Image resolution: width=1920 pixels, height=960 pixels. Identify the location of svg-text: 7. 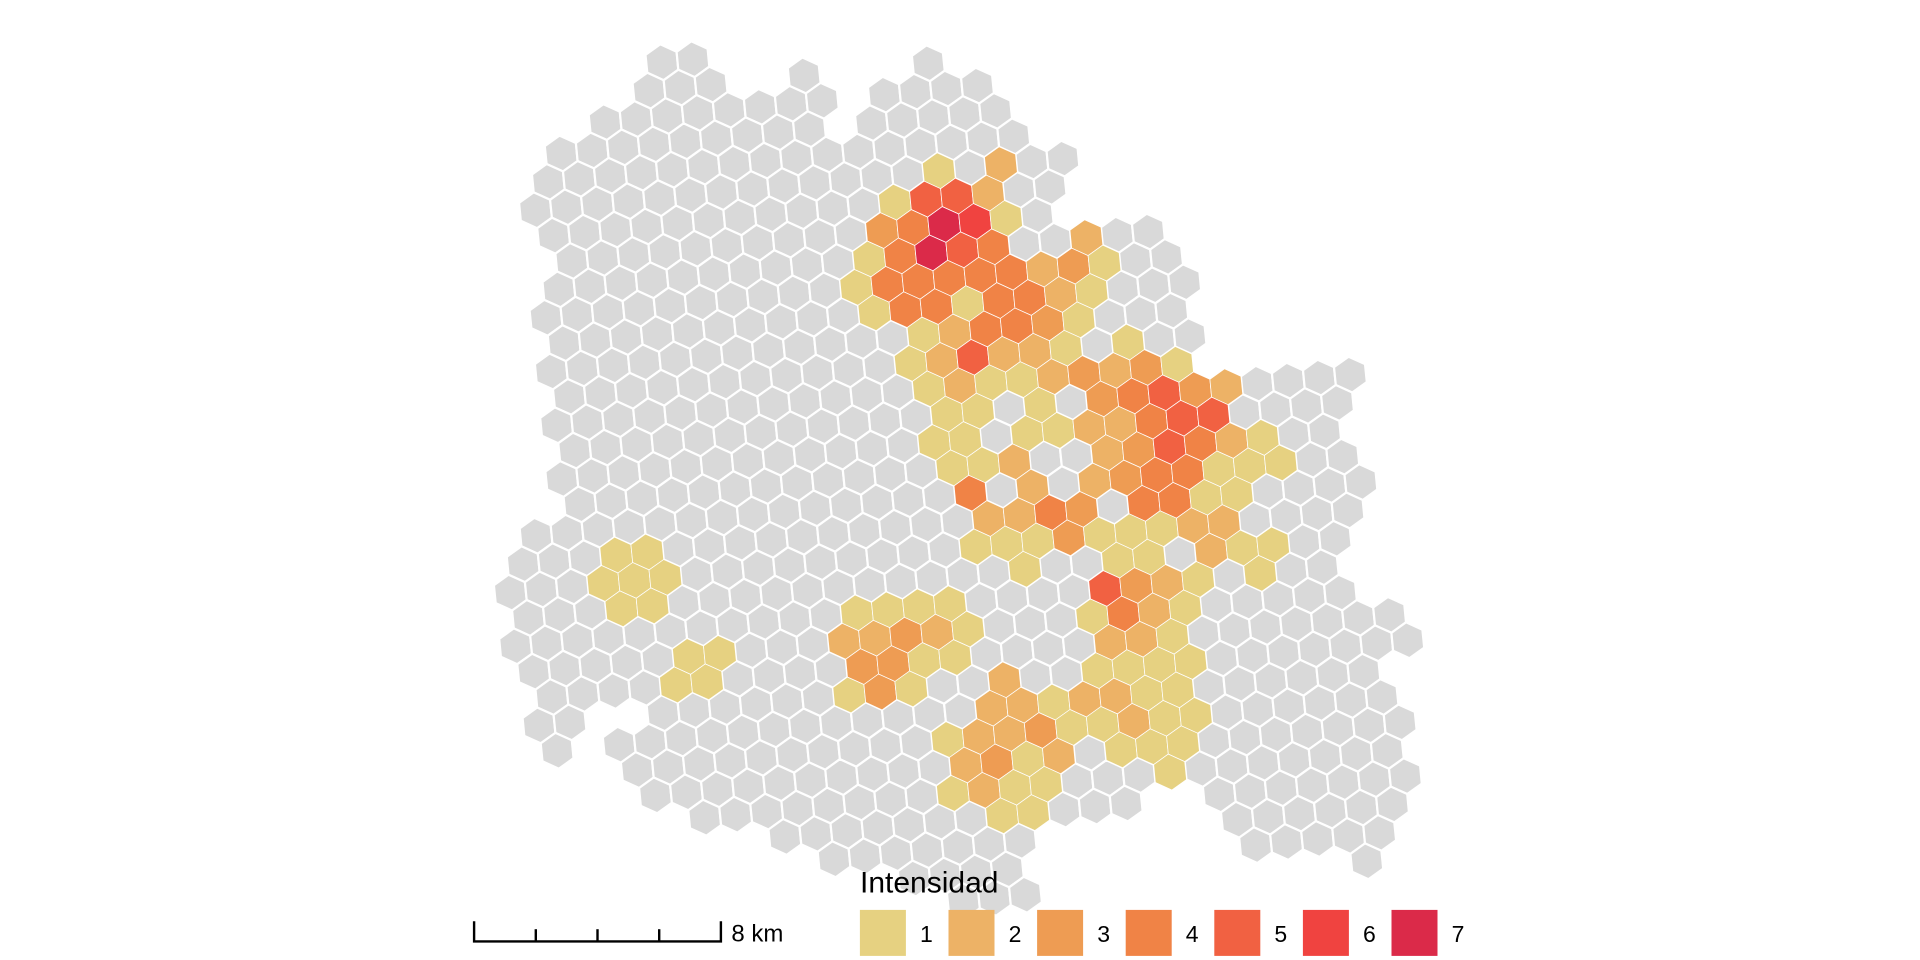
(1458, 934).